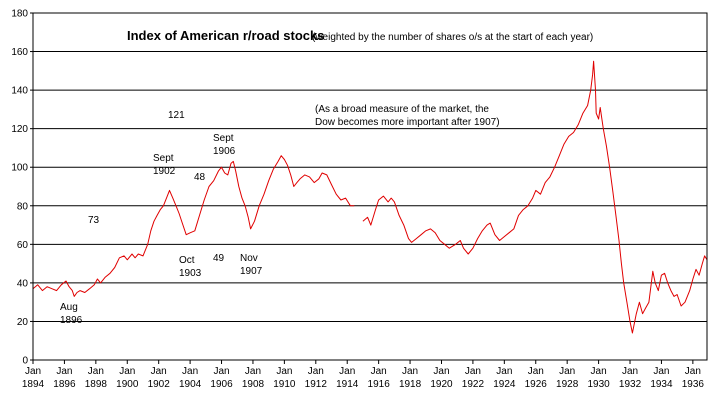 The width and height of the screenshot is (718, 402). What do you see at coordinates (190, 267) in the screenshot?
I see `annotation-label: Oct 1903` at bounding box center [190, 267].